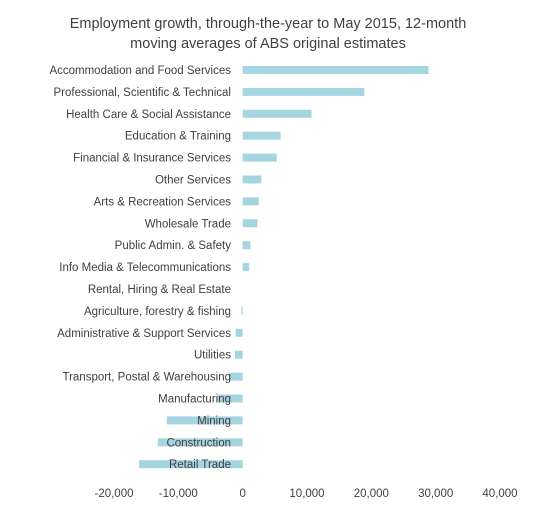  I want to click on x-tick-label: -10,000, so click(178, 494).